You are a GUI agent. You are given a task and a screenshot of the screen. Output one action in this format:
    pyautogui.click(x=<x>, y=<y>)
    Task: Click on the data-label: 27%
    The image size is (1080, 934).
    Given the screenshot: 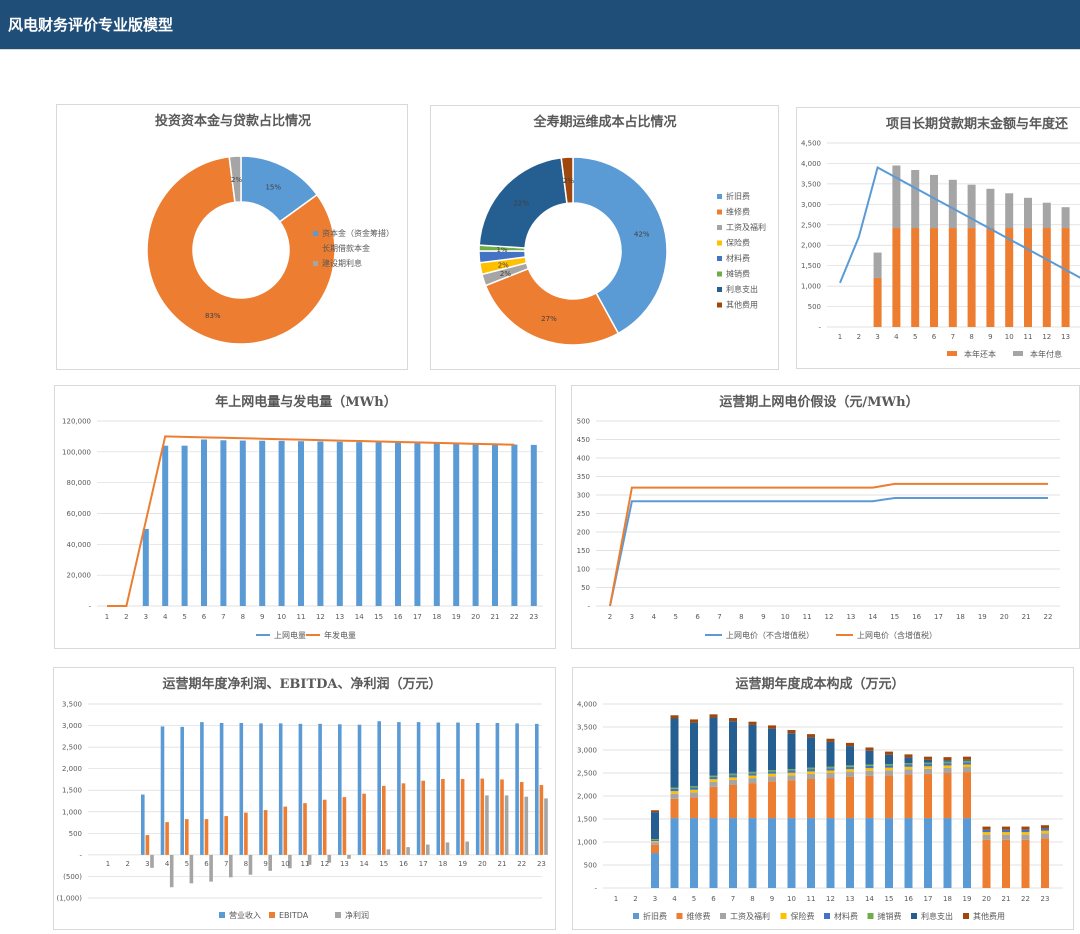 What is the action you would take?
    pyautogui.click(x=549, y=319)
    